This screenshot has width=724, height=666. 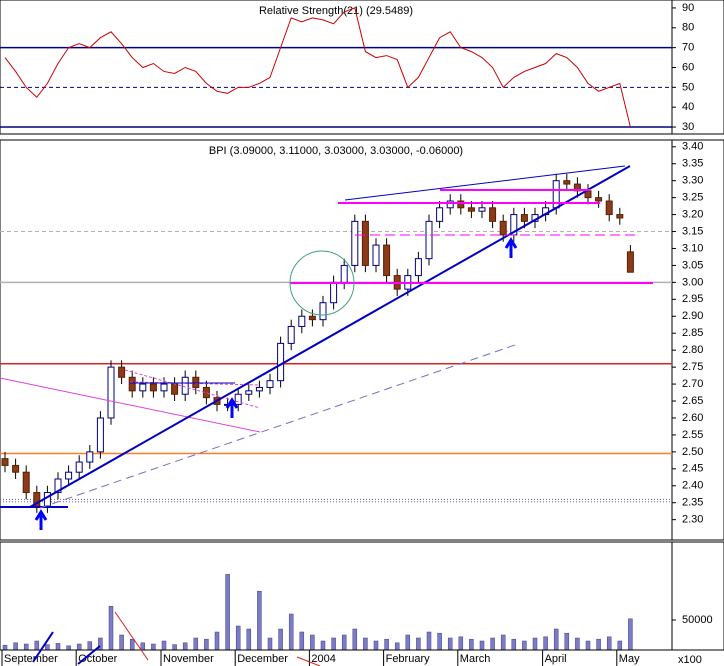 I want to click on x-tick-label: November, so click(x=188, y=659).